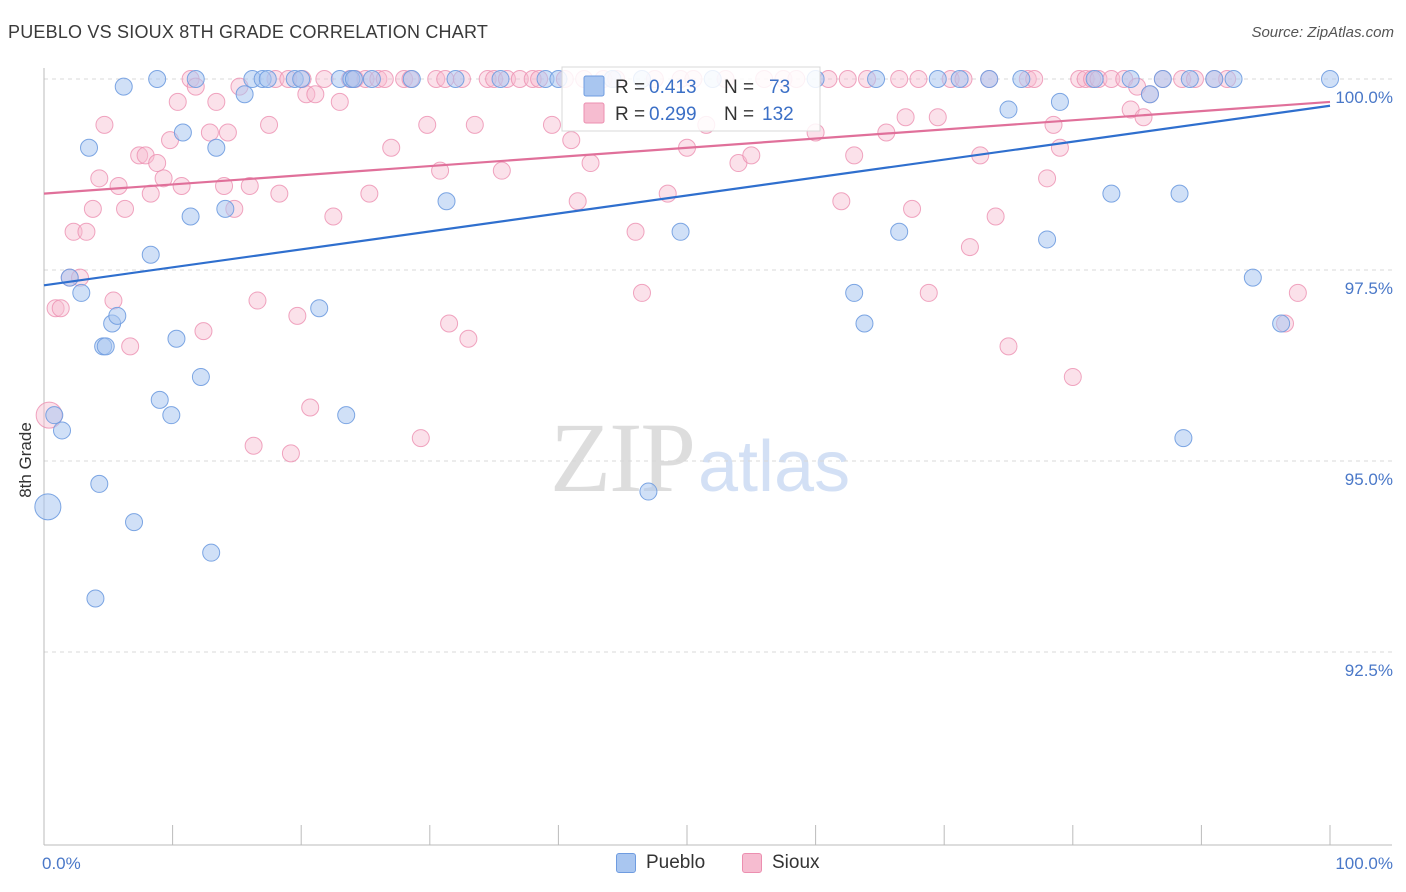 The height and width of the screenshot is (892, 1406). What do you see at coordinates (739, 87) in the screenshot?
I see `legend-n-label-pueblo: N =` at bounding box center [739, 87].